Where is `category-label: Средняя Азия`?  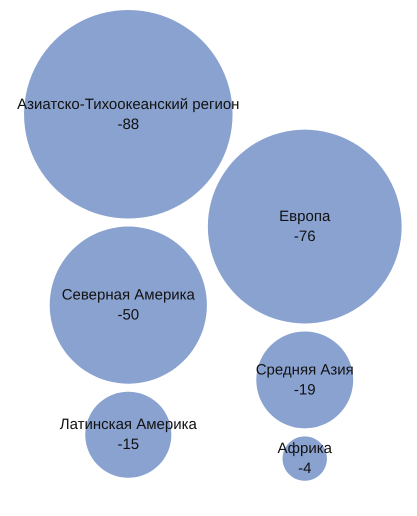 category-label: Средняя Азия is located at coordinates (305, 369).